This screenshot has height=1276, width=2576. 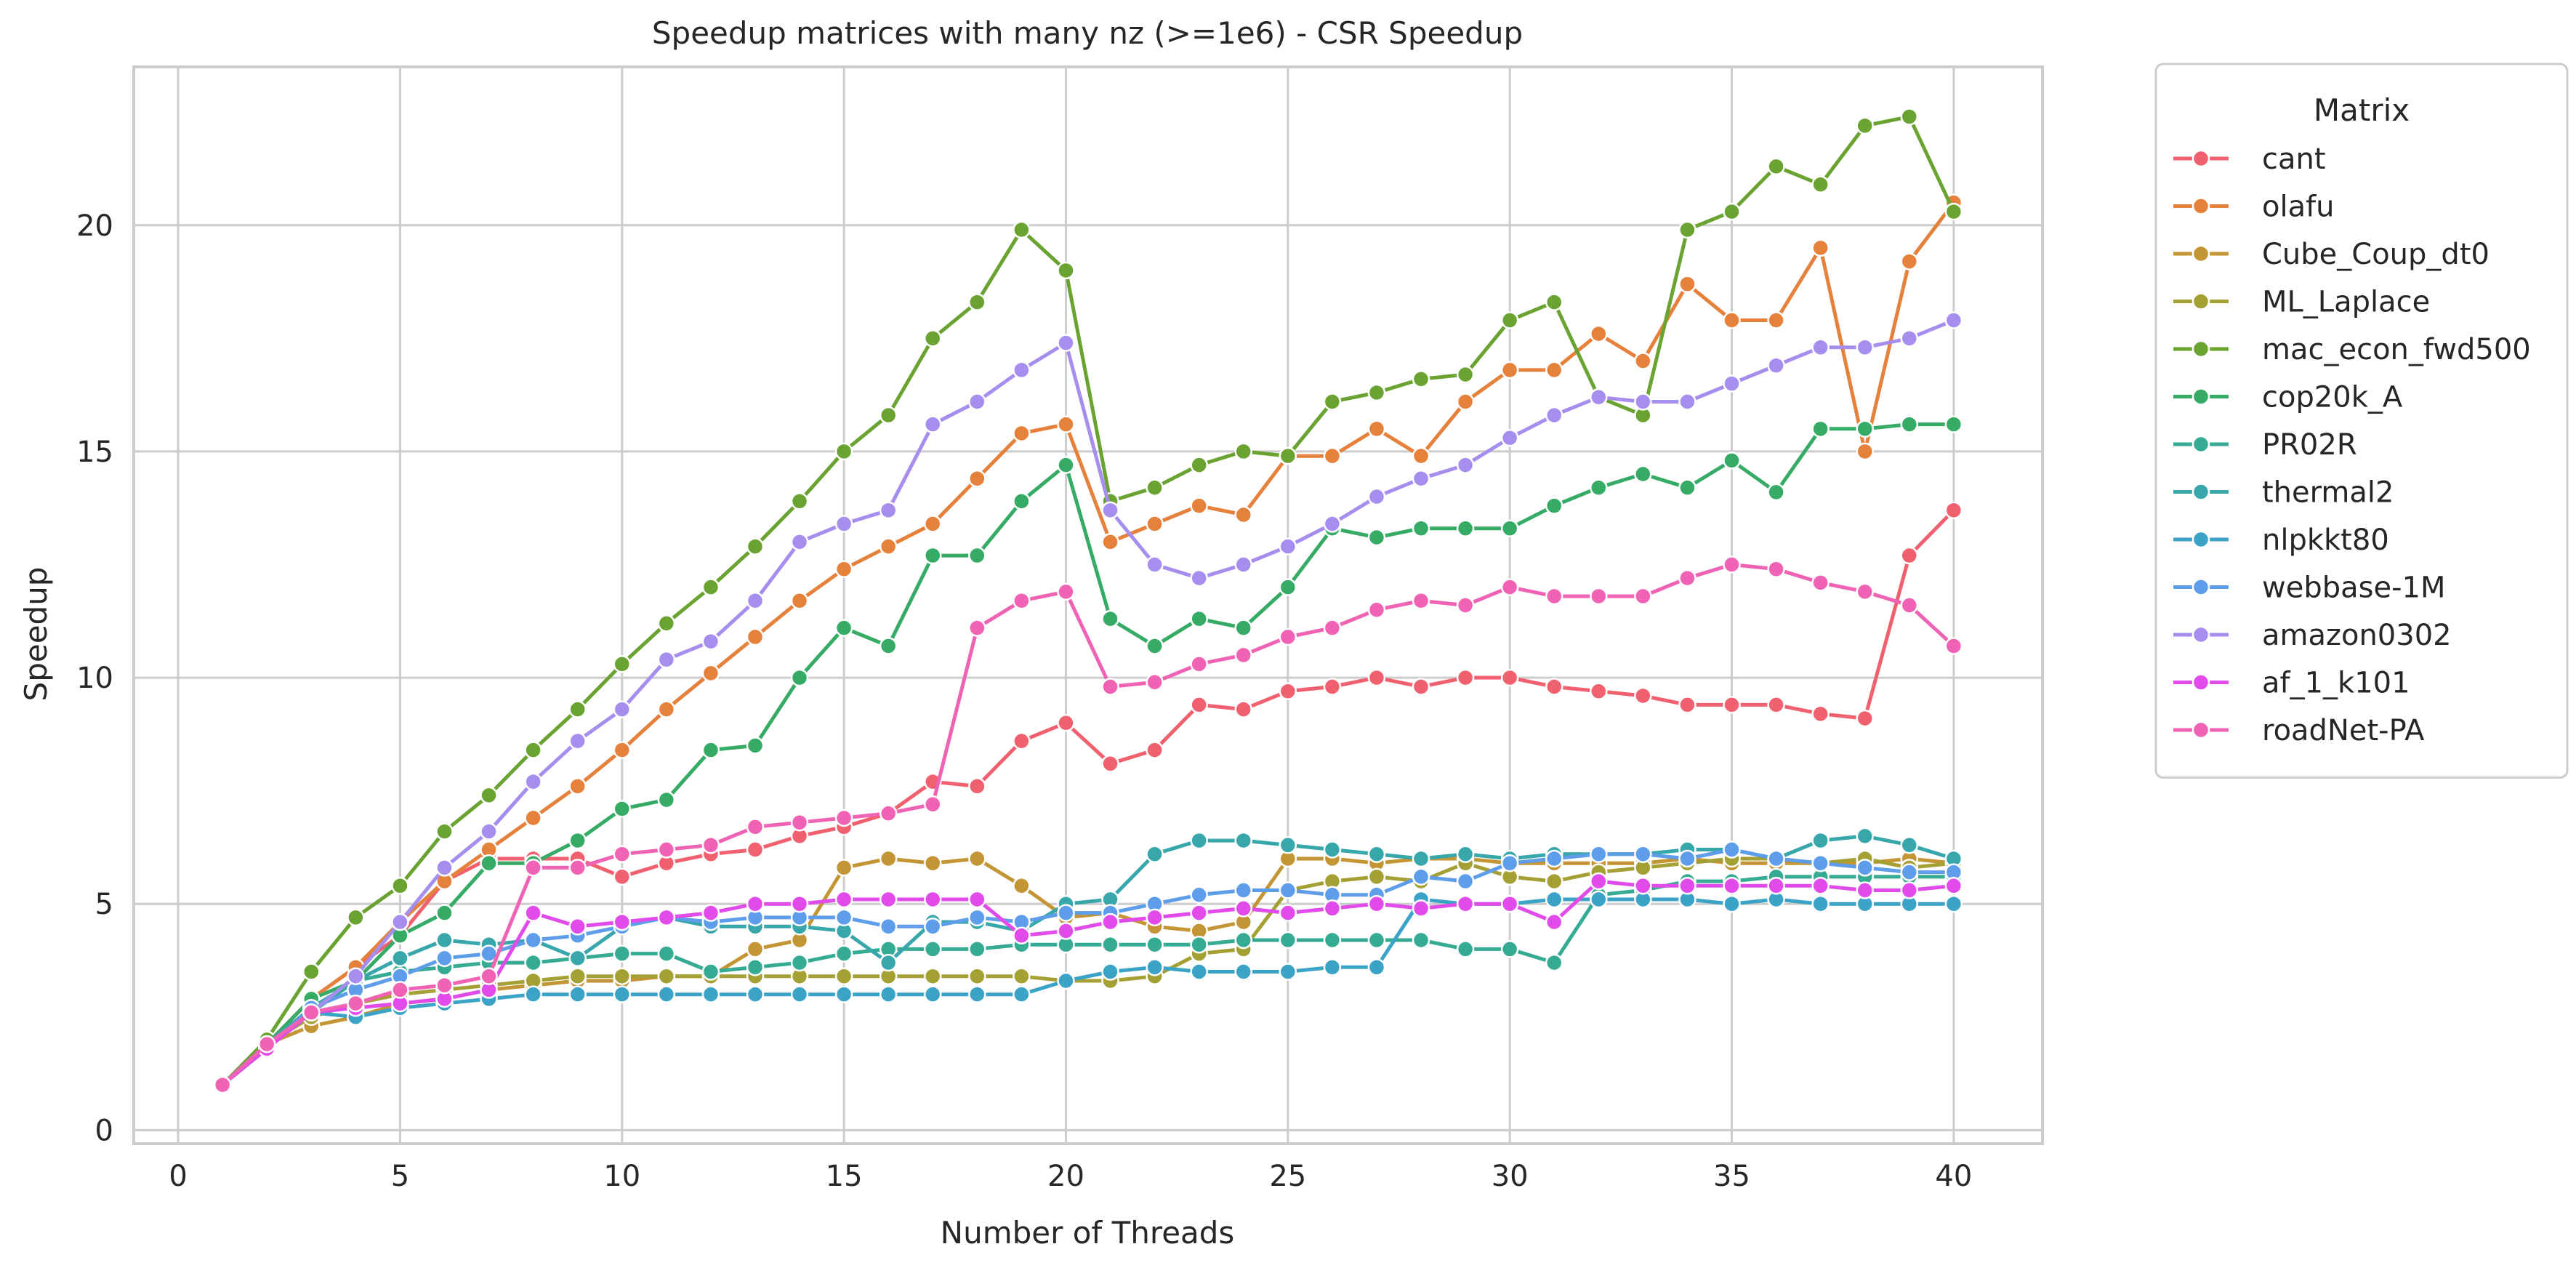 I want to click on legend-label: amazon0302, so click(x=2357, y=635).